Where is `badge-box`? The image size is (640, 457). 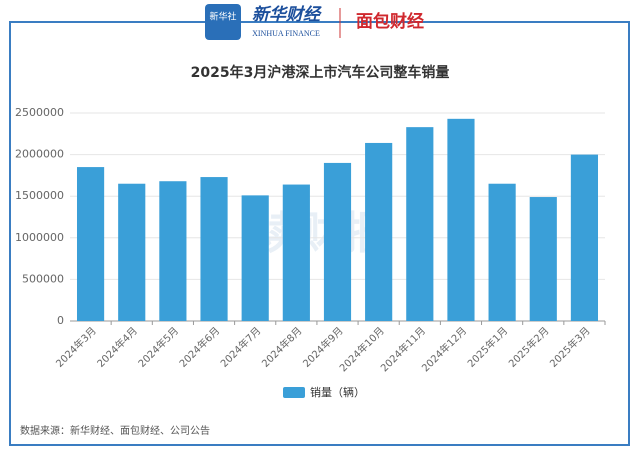
badge-box is located at coordinates (223, 22).